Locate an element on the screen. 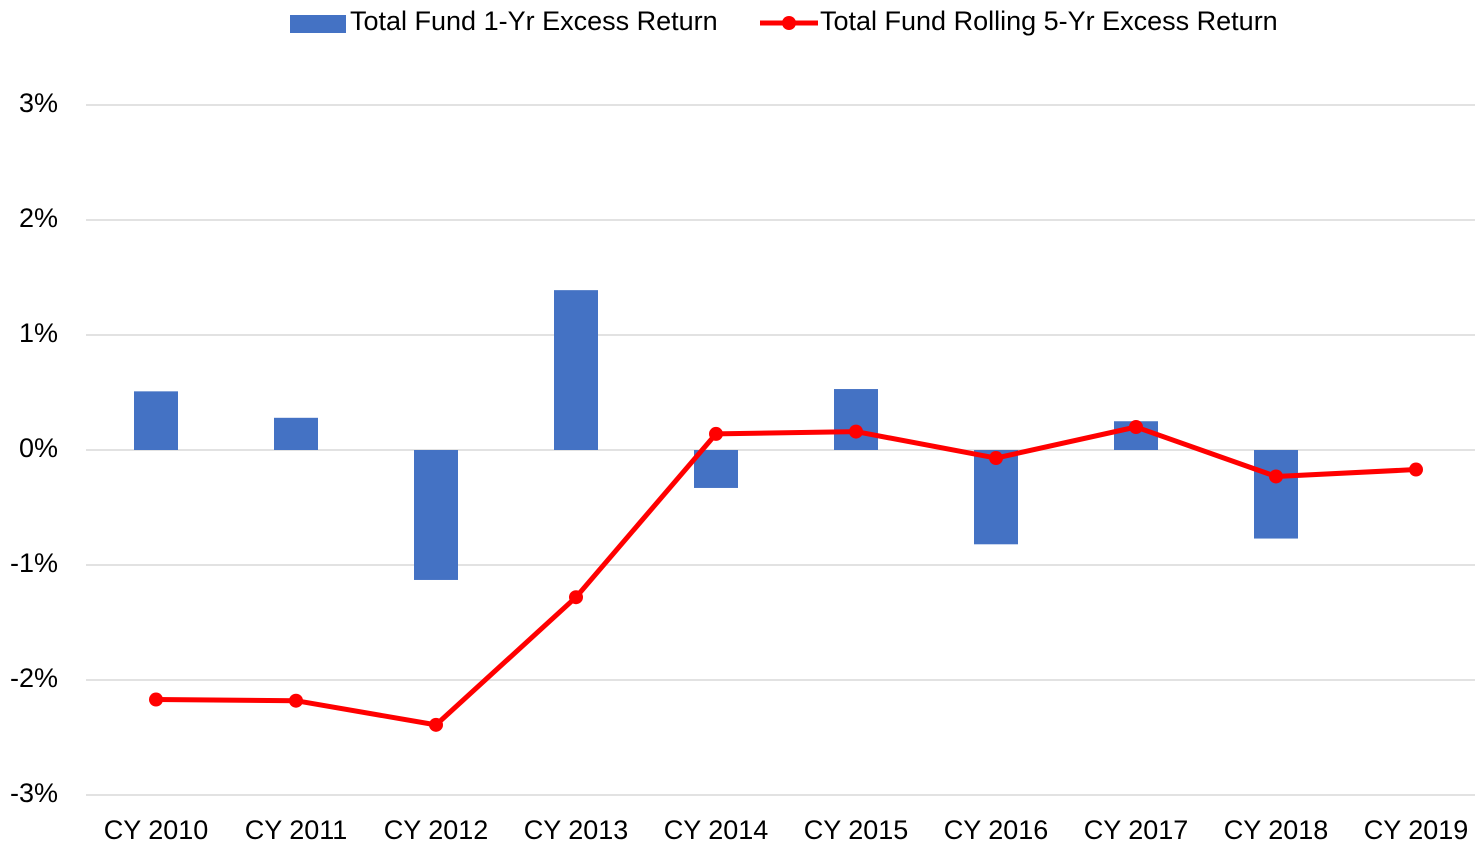  x-tick-label: CY 2016 is located at coordinates (996, 830).